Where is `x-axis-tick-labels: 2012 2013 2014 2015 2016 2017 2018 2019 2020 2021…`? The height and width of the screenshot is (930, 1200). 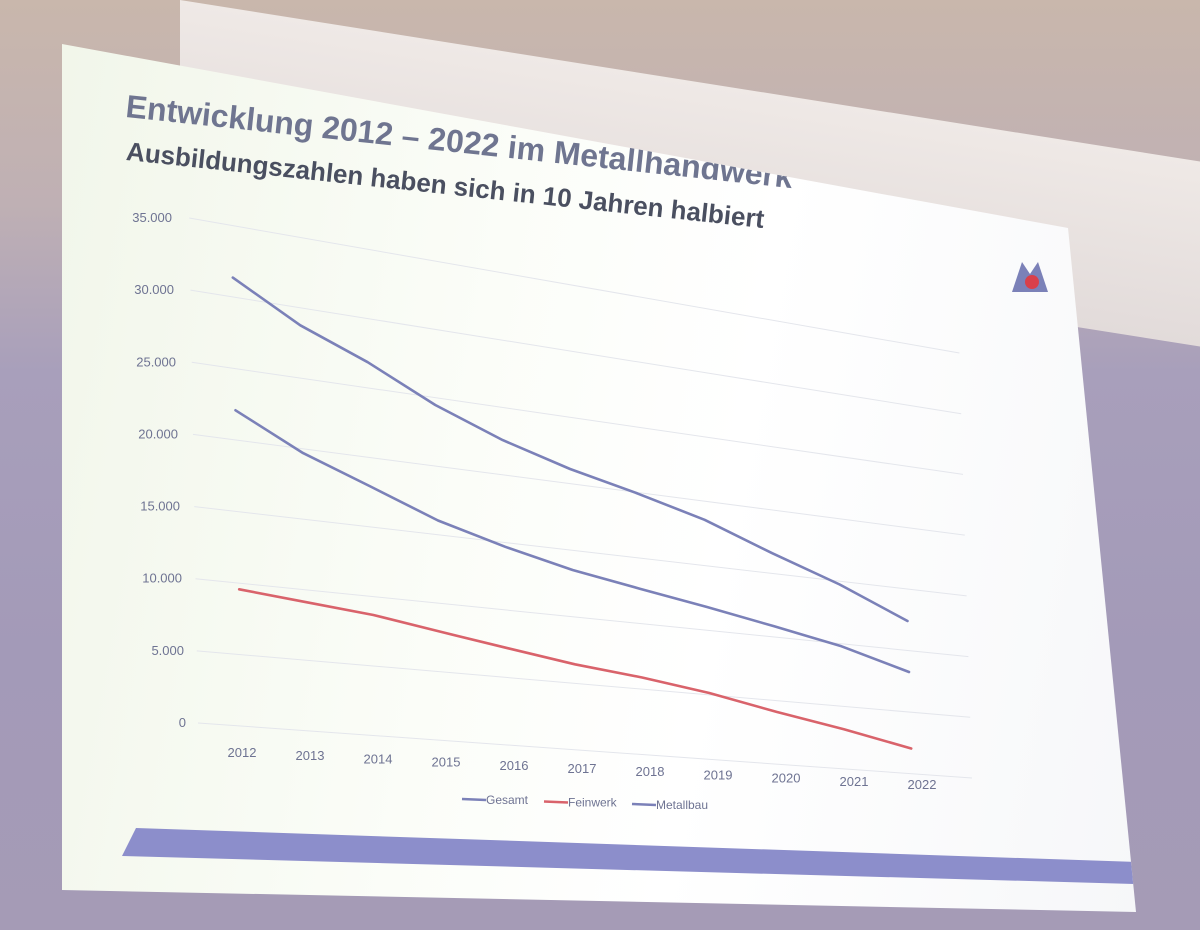 x-axis-tick-labels: 2012 2013 2014 2015 2016 2017 2018 2019 2020 2021… is located at coordinates (582, 768).